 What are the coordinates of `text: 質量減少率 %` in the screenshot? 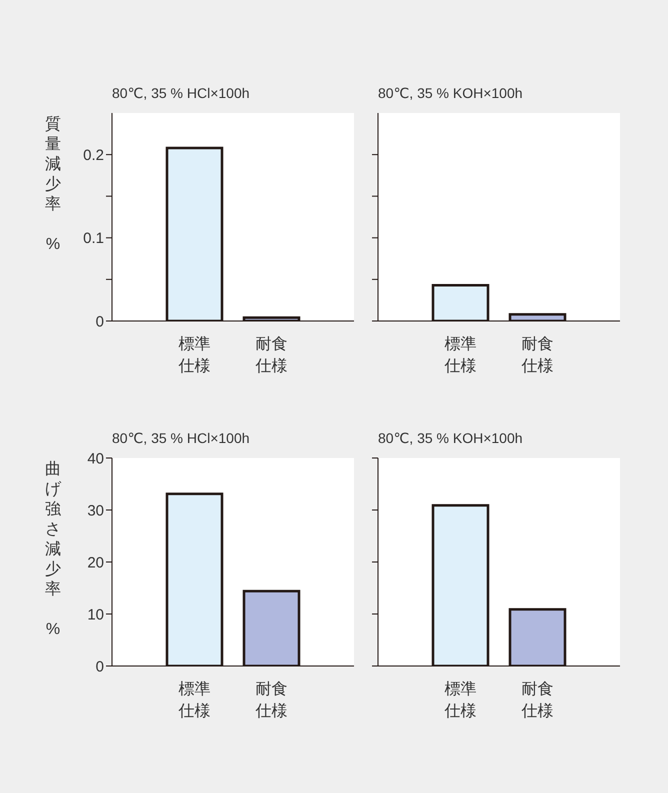 It's located at (53, 184).